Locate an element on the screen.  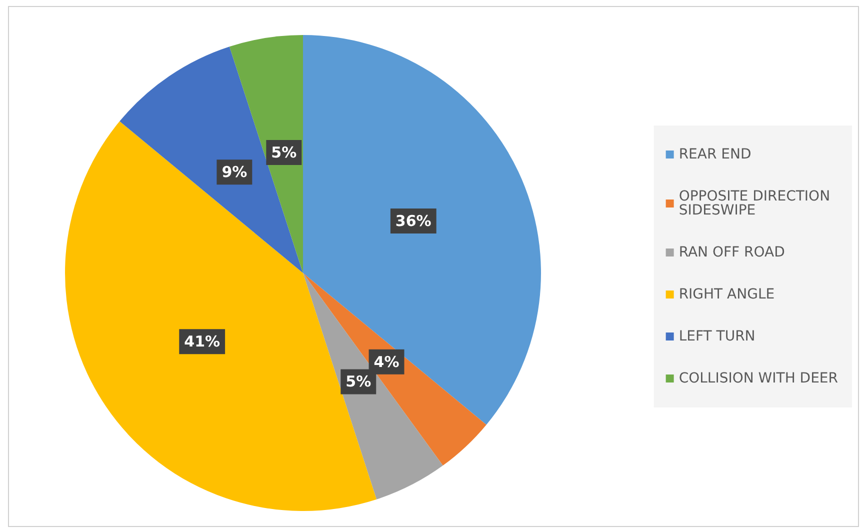
legend-label: RAN OFF ROAD is located at coordinates (731, 252).